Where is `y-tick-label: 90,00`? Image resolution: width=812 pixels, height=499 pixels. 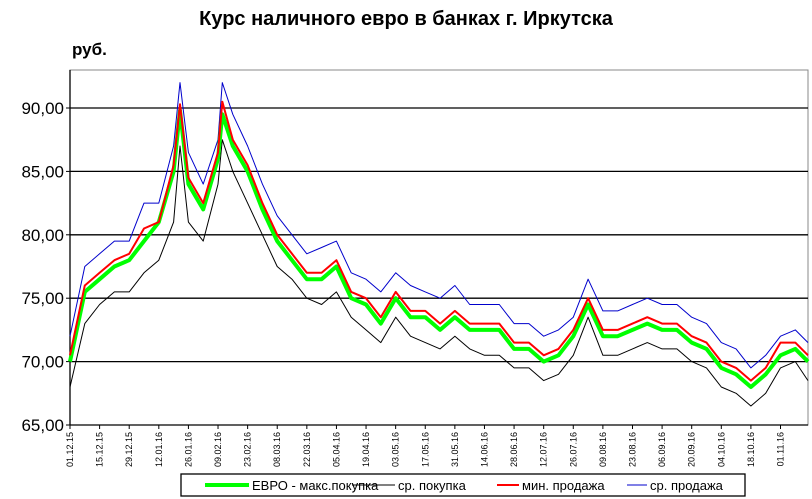
y-tick-label: 90,00 is located at coordinates (42, 108).